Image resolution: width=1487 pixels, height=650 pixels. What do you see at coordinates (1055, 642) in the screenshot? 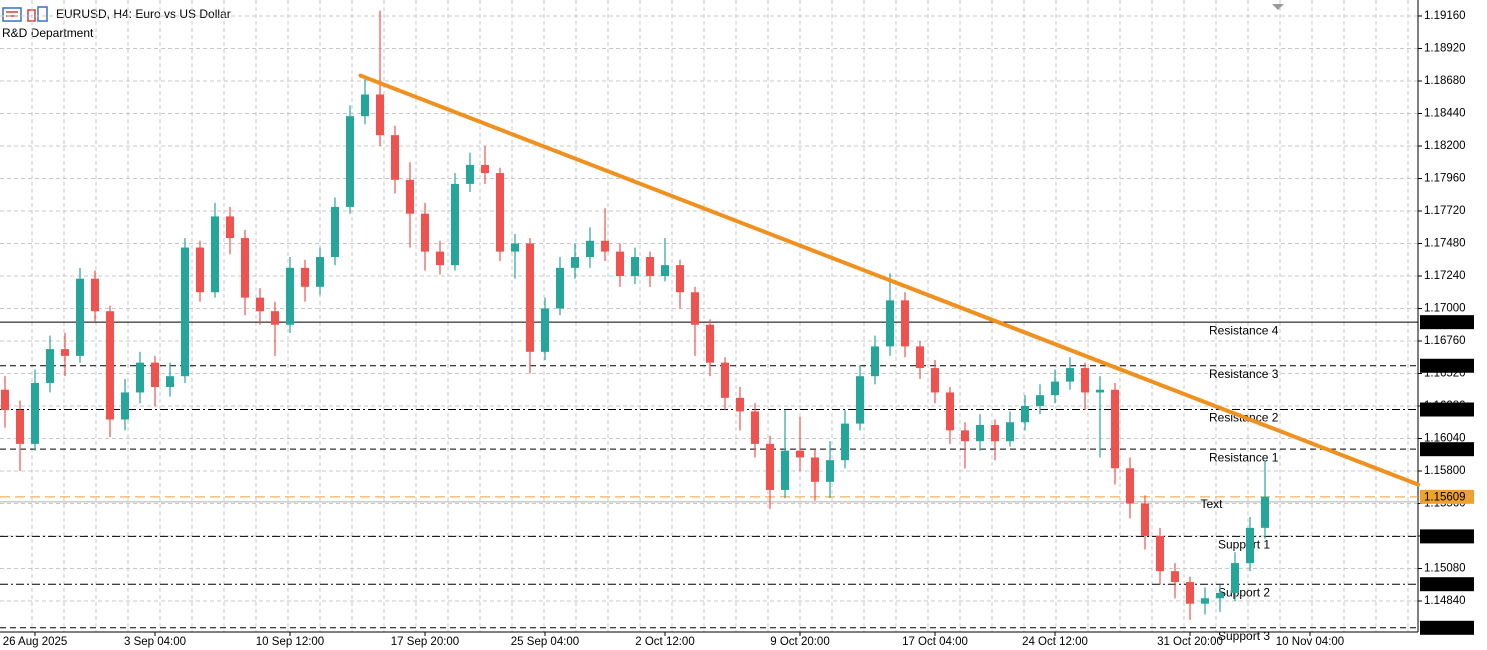
I see `x-tick-label: 24 Oct 12:00` at bounding box center [1055, 642].